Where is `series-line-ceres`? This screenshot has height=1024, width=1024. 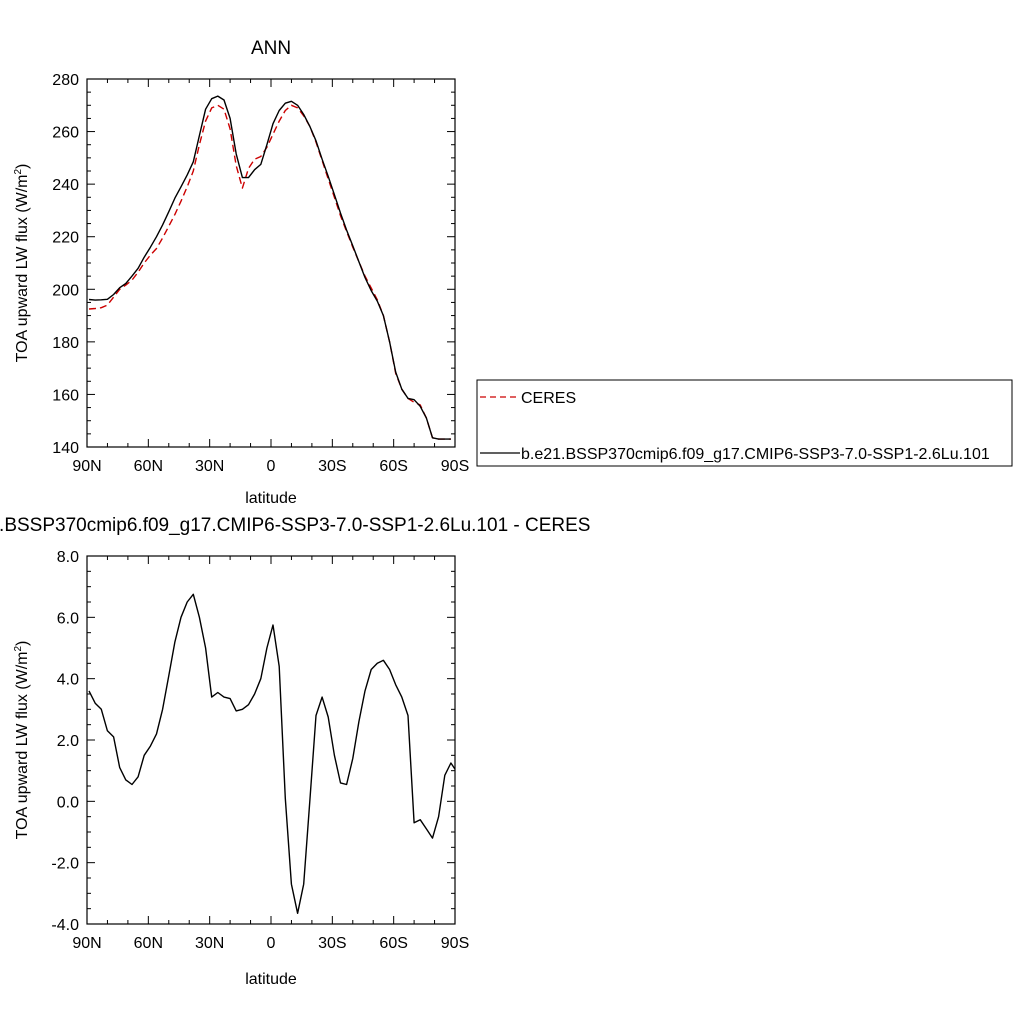 series-line-ceres is located at coordinates (269, 272).